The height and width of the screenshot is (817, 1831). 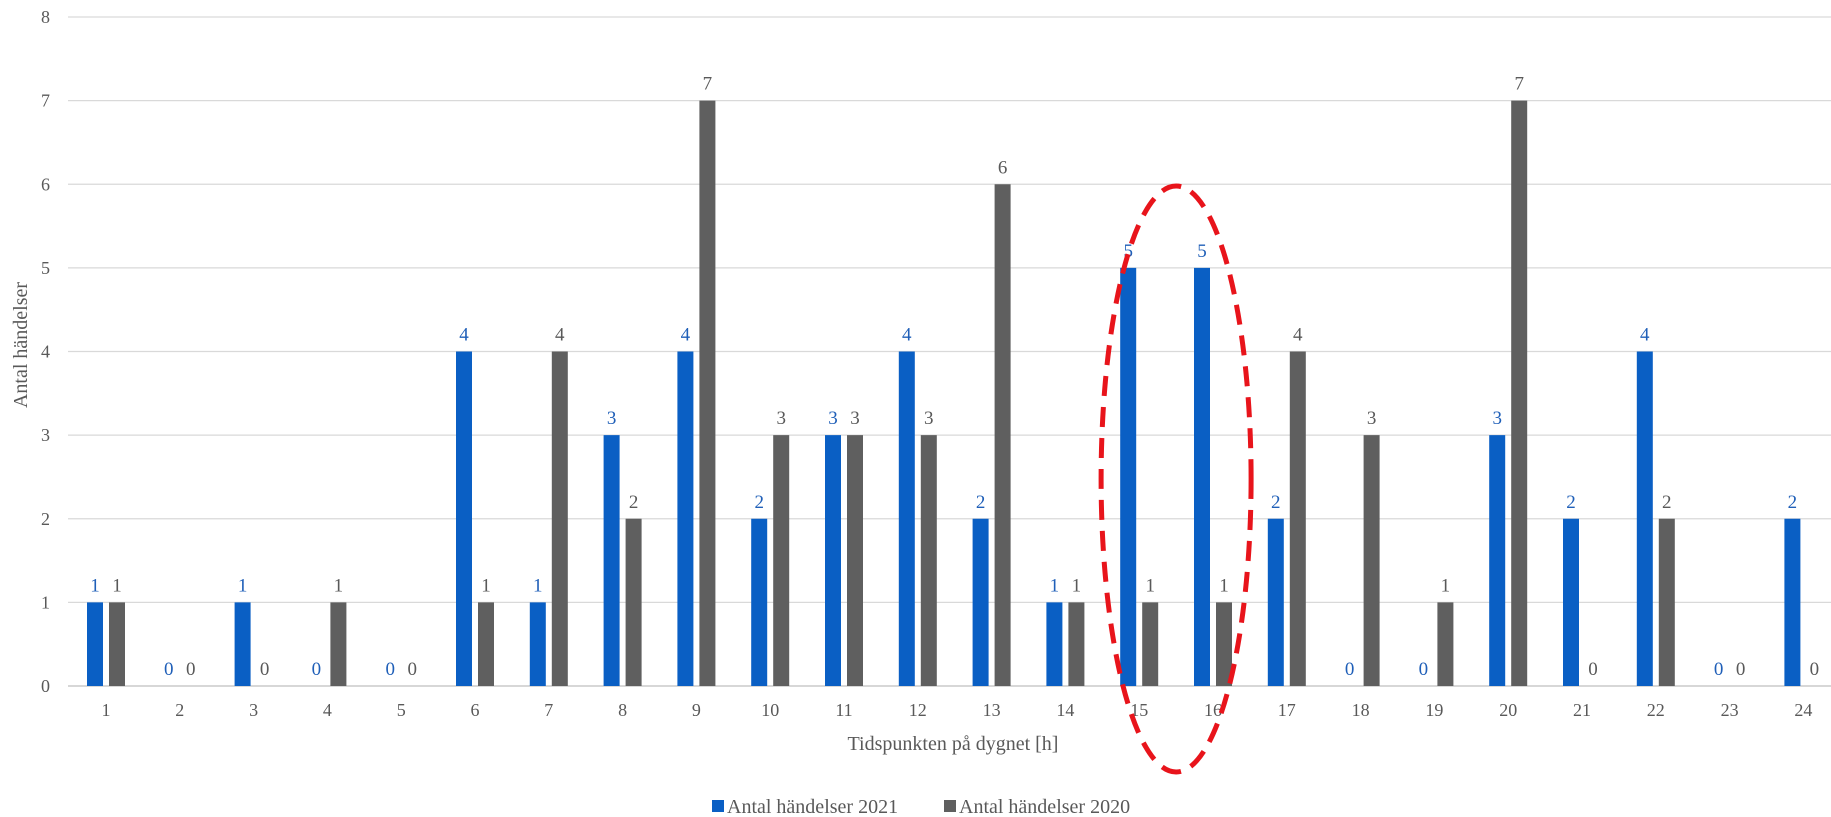 I want to click on x-tick-label: 5, so click(x=401, y=710).